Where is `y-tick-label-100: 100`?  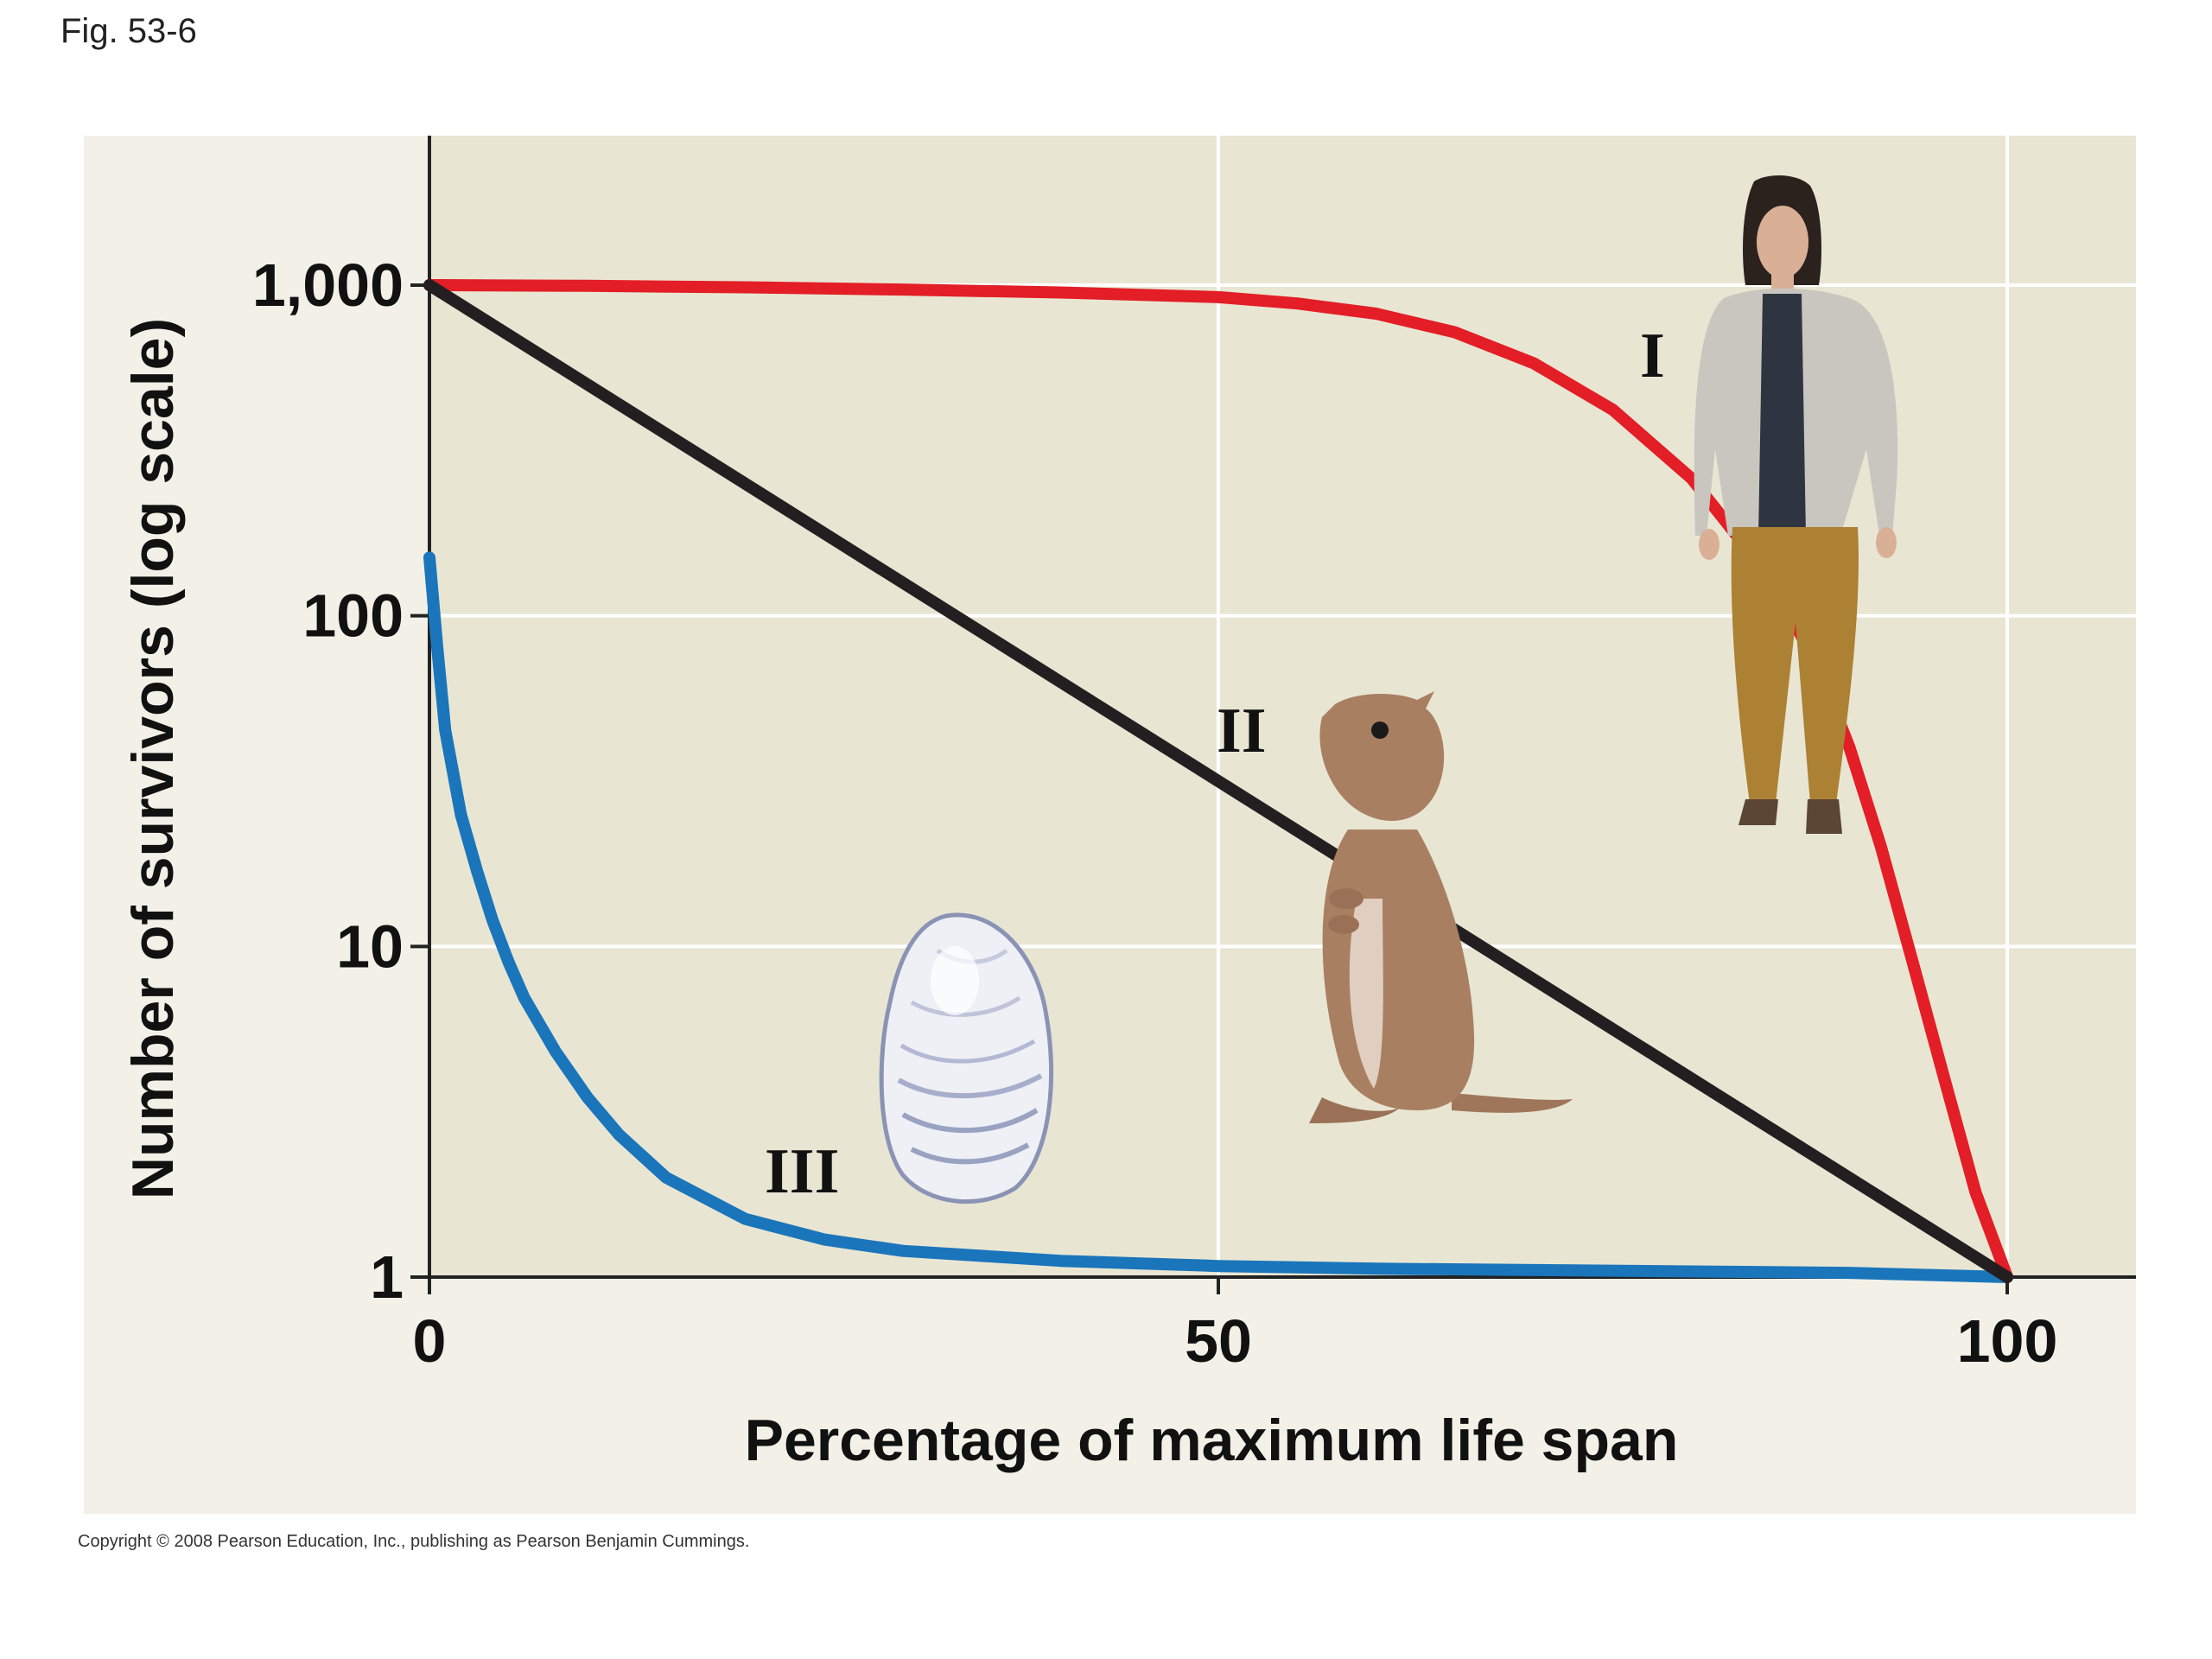
y-tick-label-100: 100 is located at coordinates (353, 616).